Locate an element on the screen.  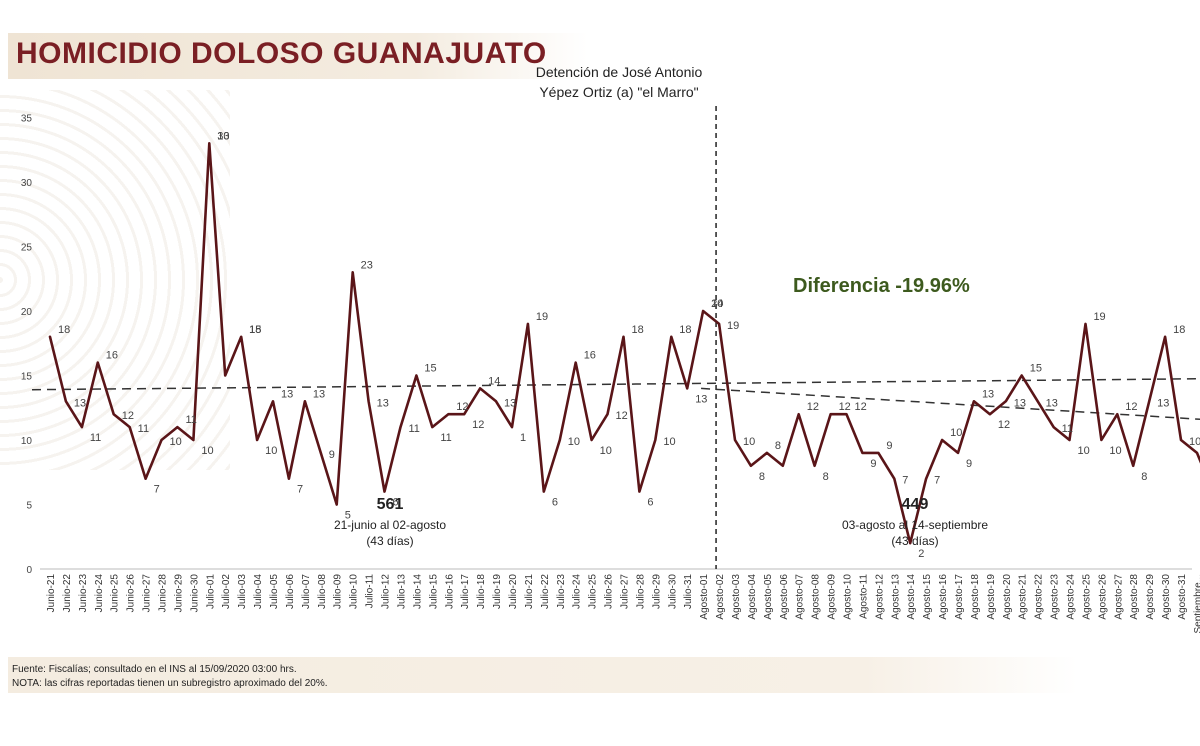
x-tick-label: Julio-01 is located at coordinates (210, 591).